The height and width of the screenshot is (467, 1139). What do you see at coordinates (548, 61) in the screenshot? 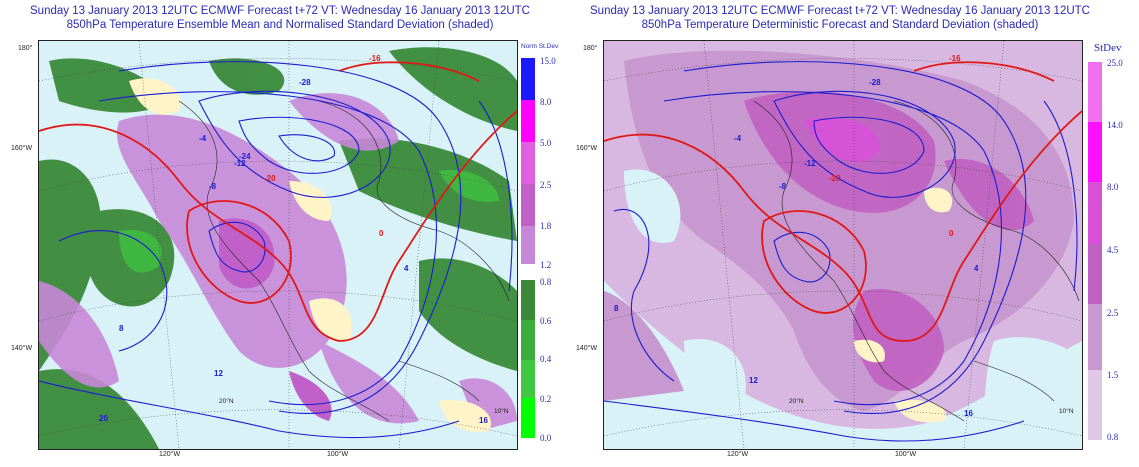
I see `left-colorbar-tick-15: 15.0` at bounding box center [548, 61].